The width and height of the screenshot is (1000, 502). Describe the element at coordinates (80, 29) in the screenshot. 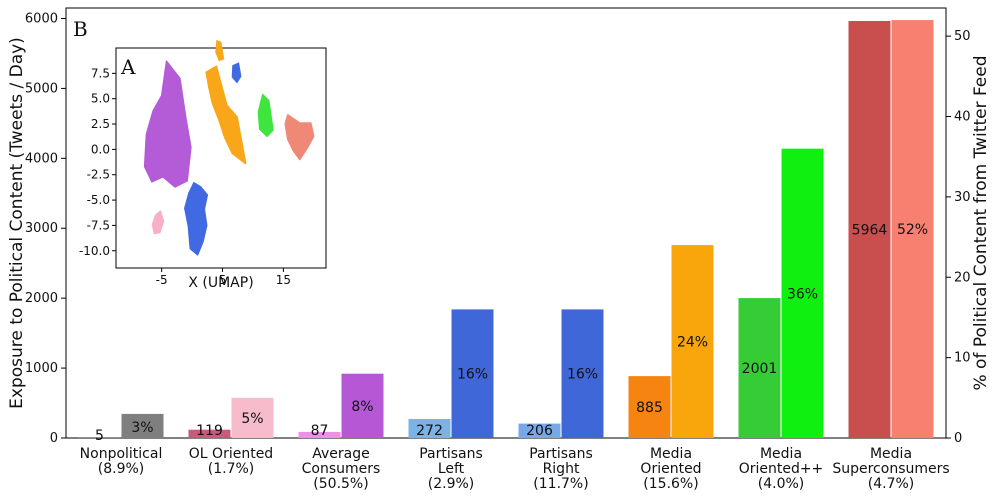

I see `panel-label-b: B` at that location.